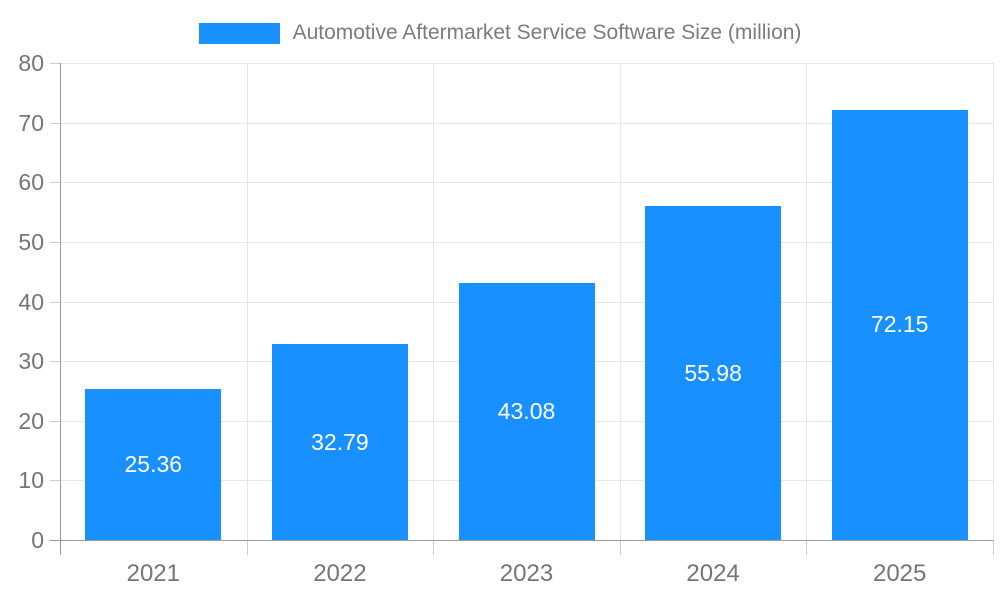  I want to click on y-axis-label: 30, so click(31, 361).